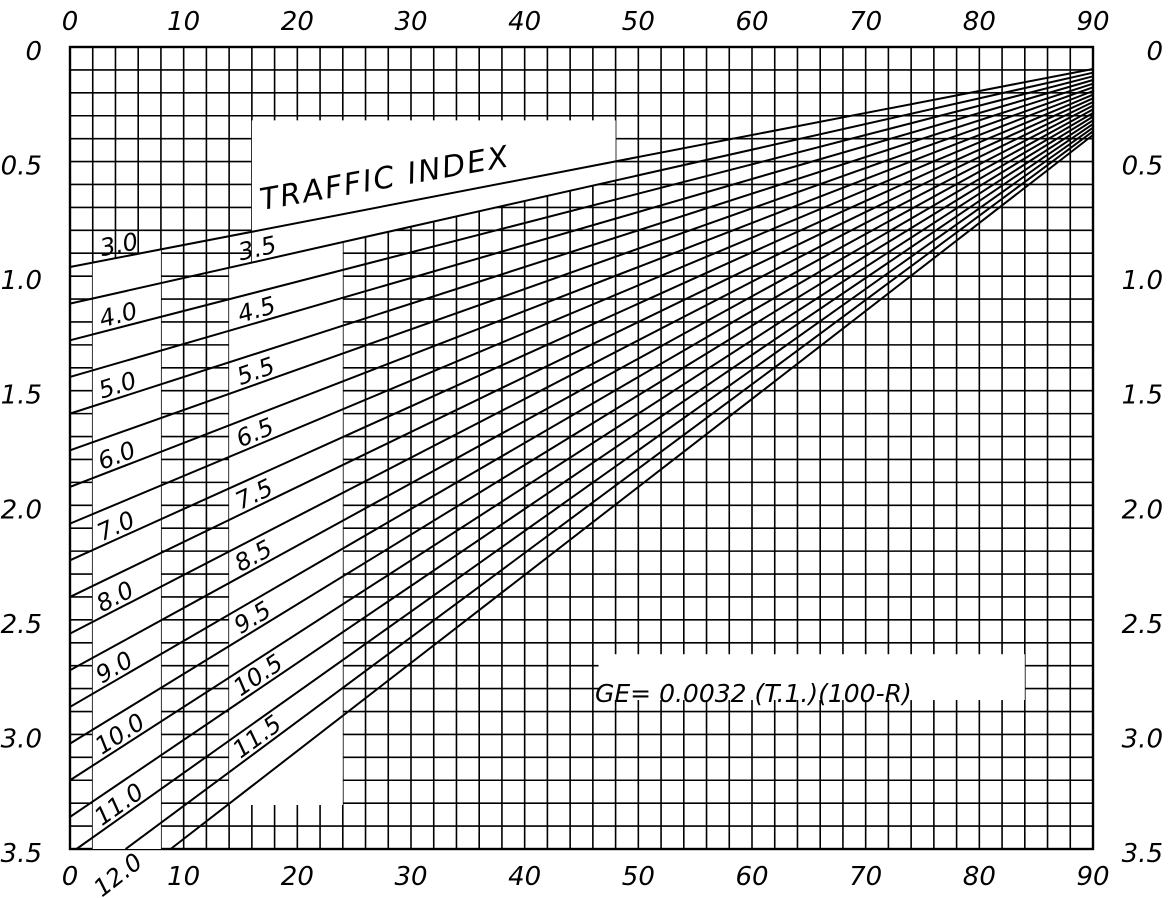  I want to click on y-tick-label-left: 3.0, so click(21, 739).